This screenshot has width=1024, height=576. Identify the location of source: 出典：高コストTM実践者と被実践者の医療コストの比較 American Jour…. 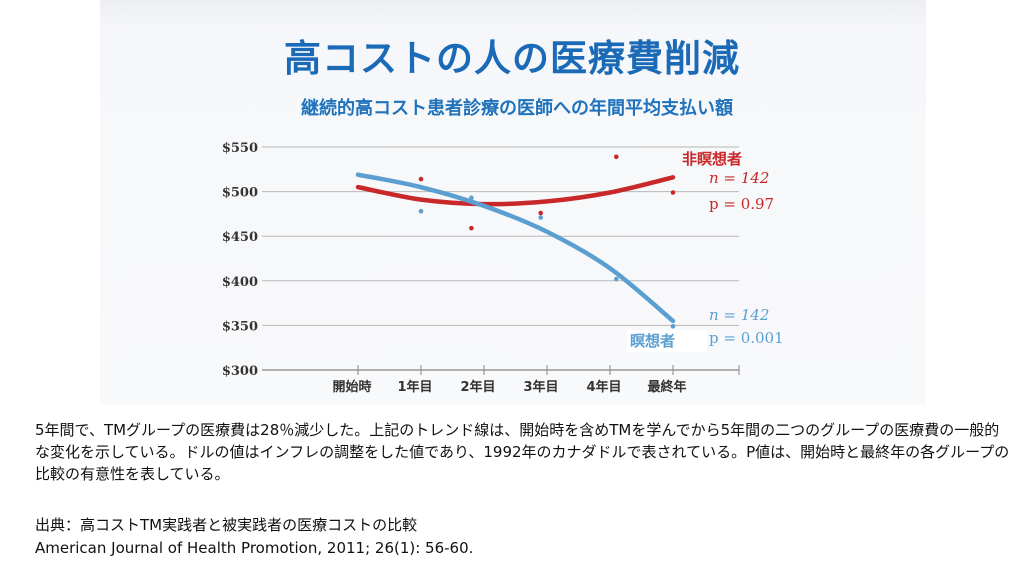
(254, 537).